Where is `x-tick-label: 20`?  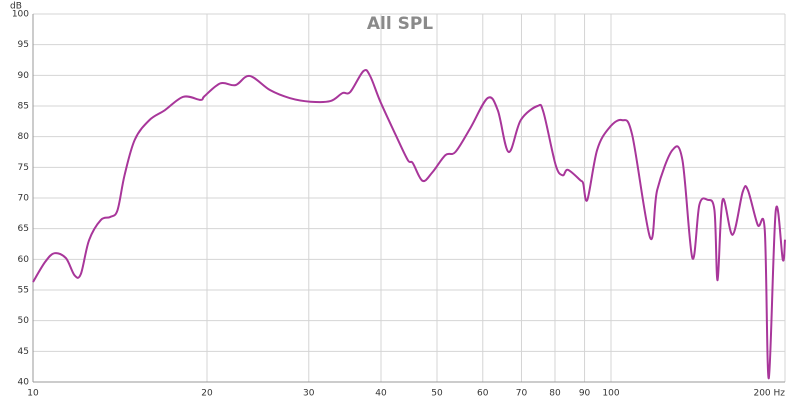
x-tick-label: 20 is located at coordinates (207, 394).